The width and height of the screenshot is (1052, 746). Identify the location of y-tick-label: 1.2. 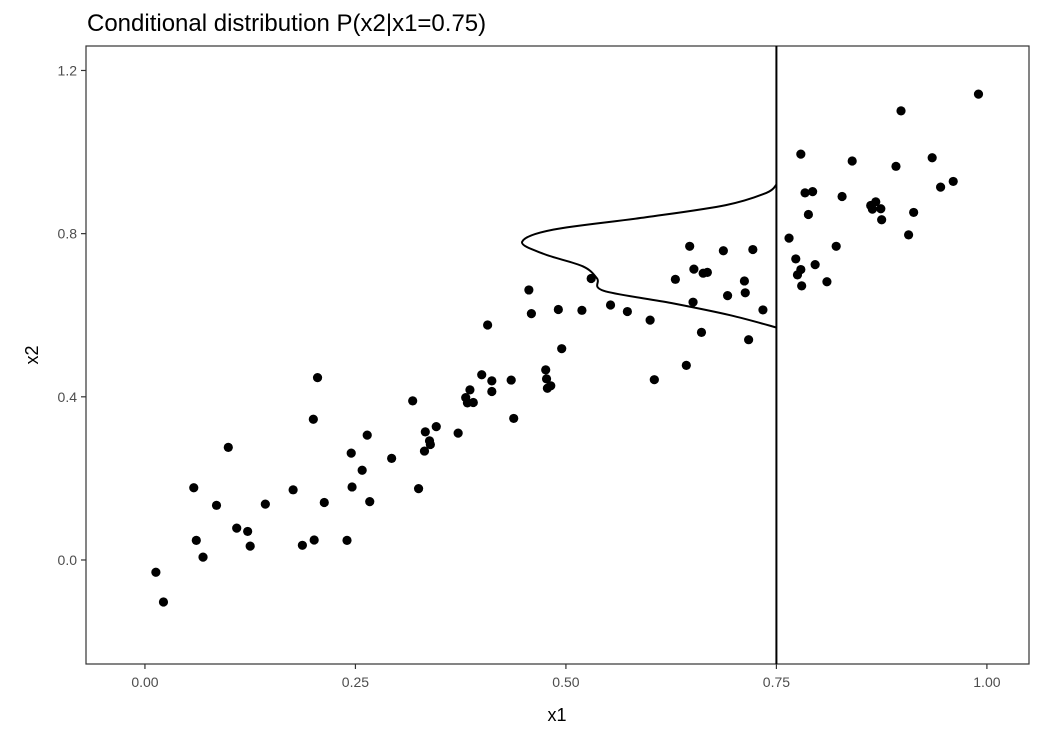
(68, 70).